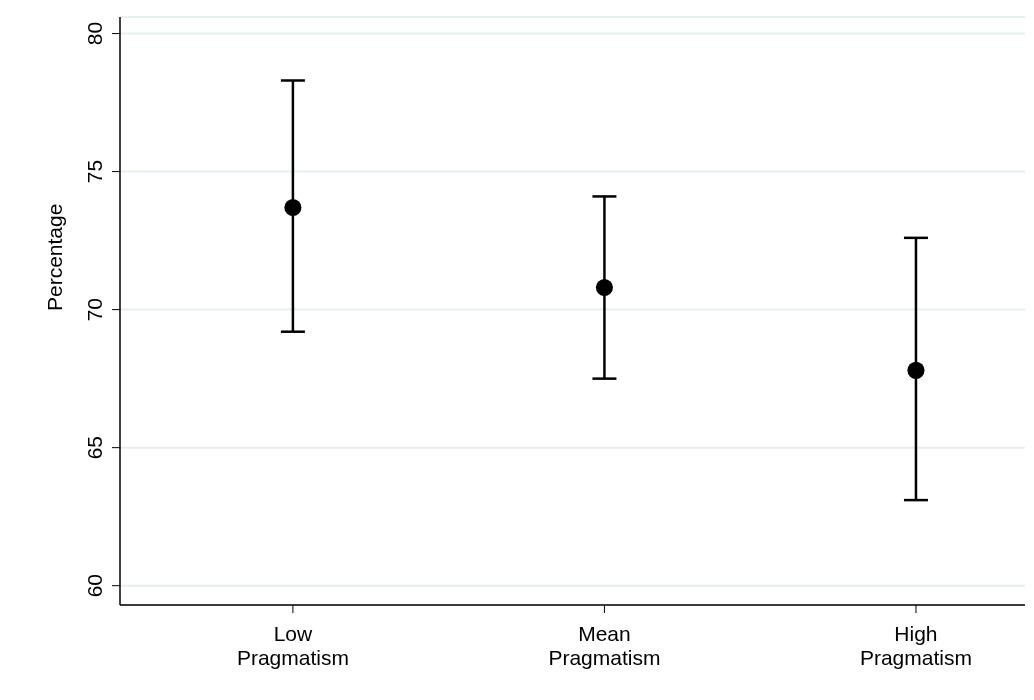  I want to click on x-tick-label: High Pragmatism, so click(915, 645).